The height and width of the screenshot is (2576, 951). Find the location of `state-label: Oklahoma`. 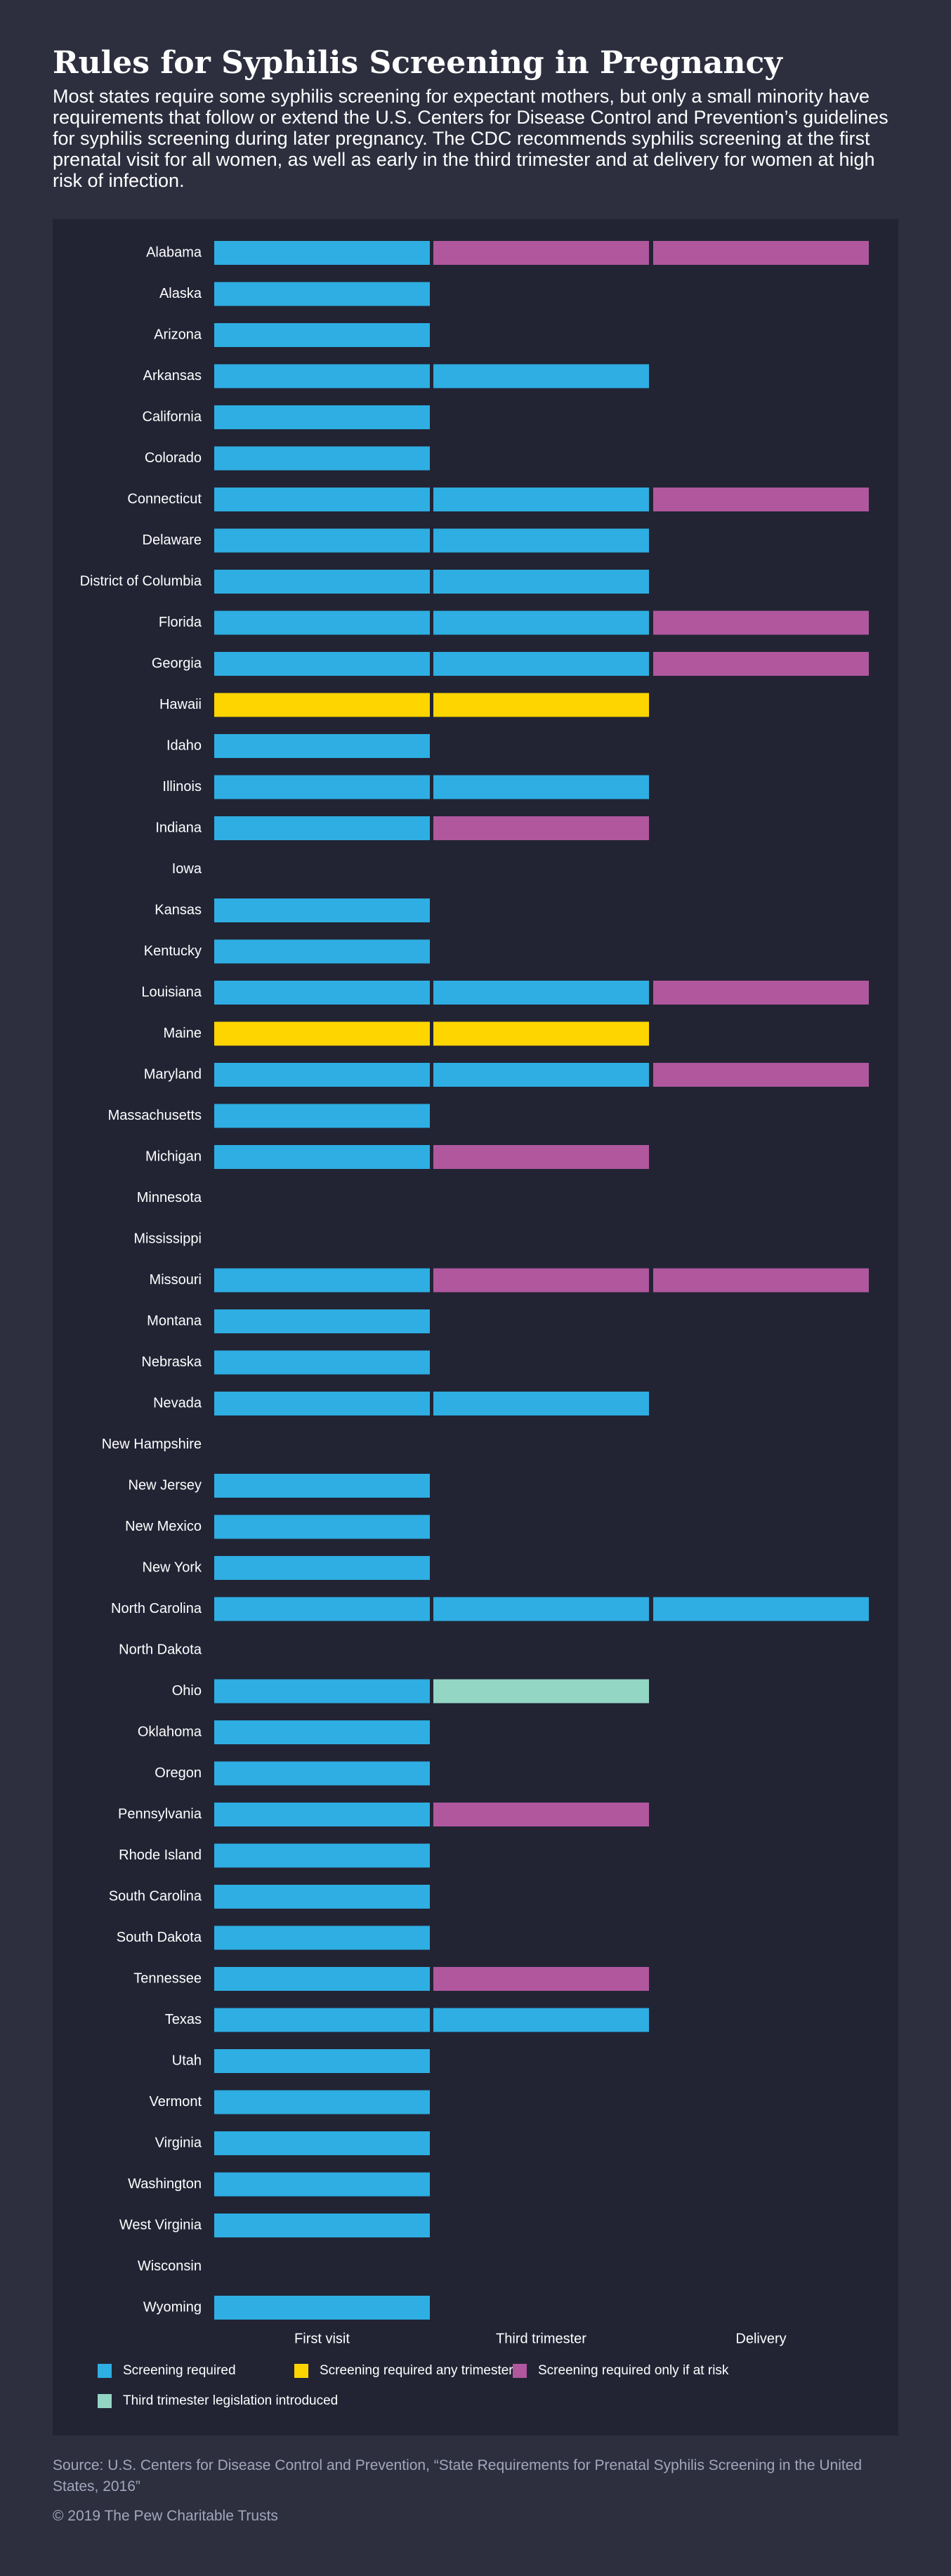

state-label: Oklahoma is located at coordinates (170, 1731).